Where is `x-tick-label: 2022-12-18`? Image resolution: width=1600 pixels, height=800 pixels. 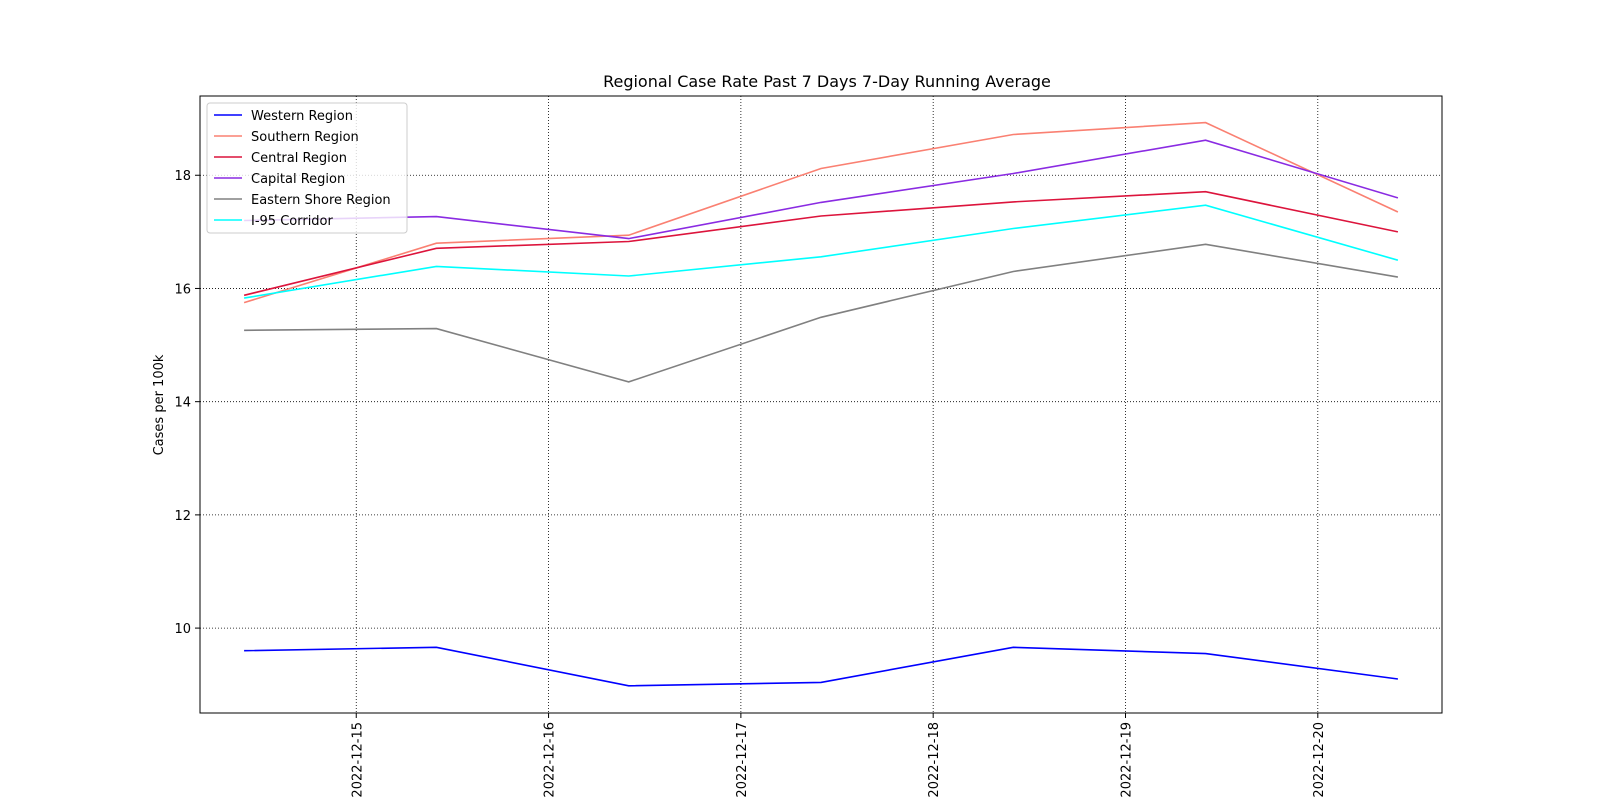 x-tick-label: 2022-12-18 is located at coordinates (934, 760).